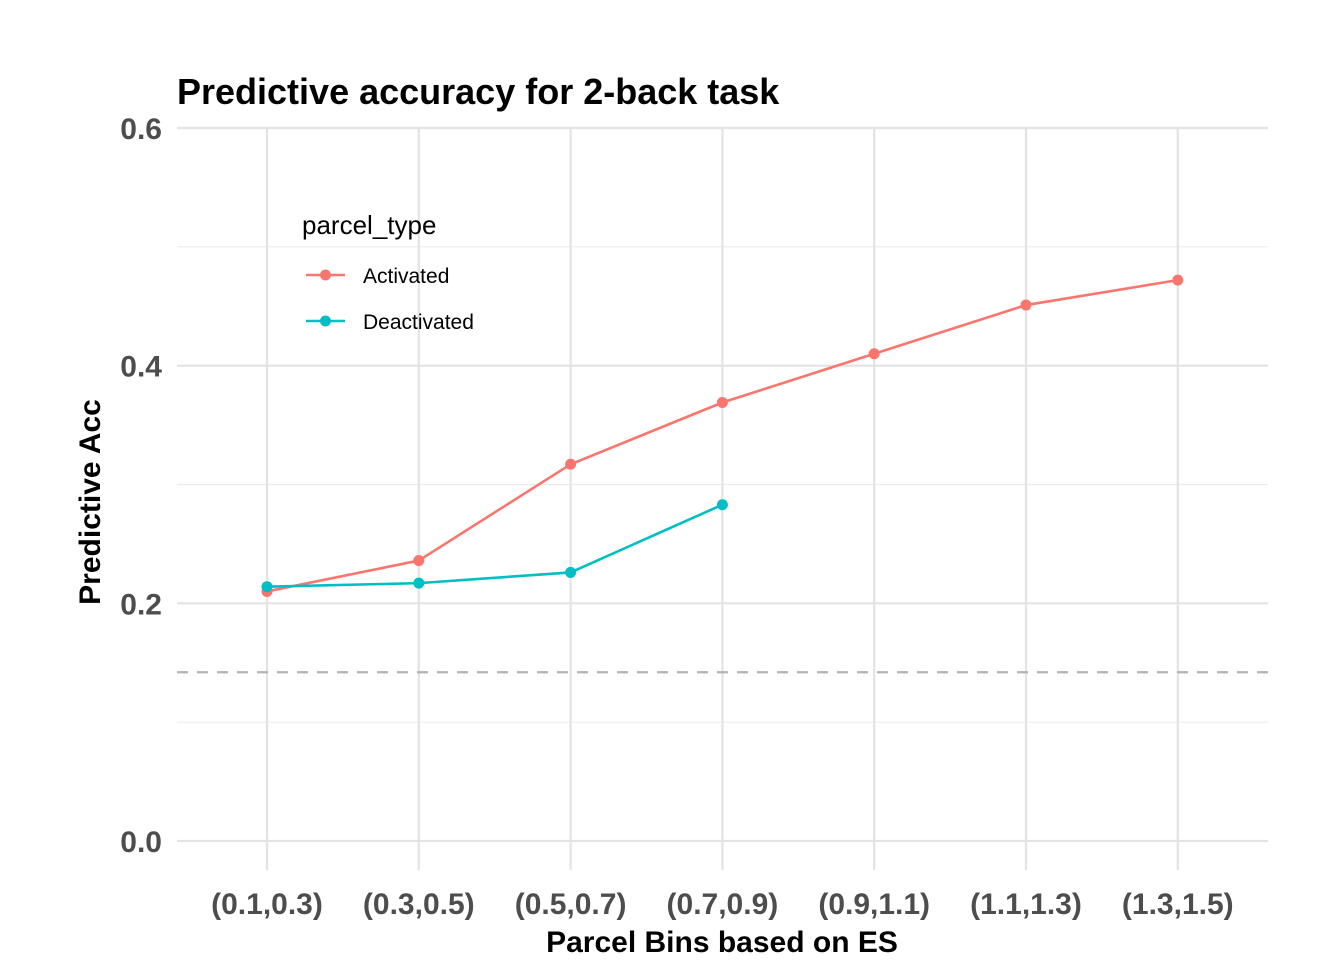 The height and width of the screenshot is (960, 1344). I want to click on y-tick-label: 0.4, so click(141, 367).